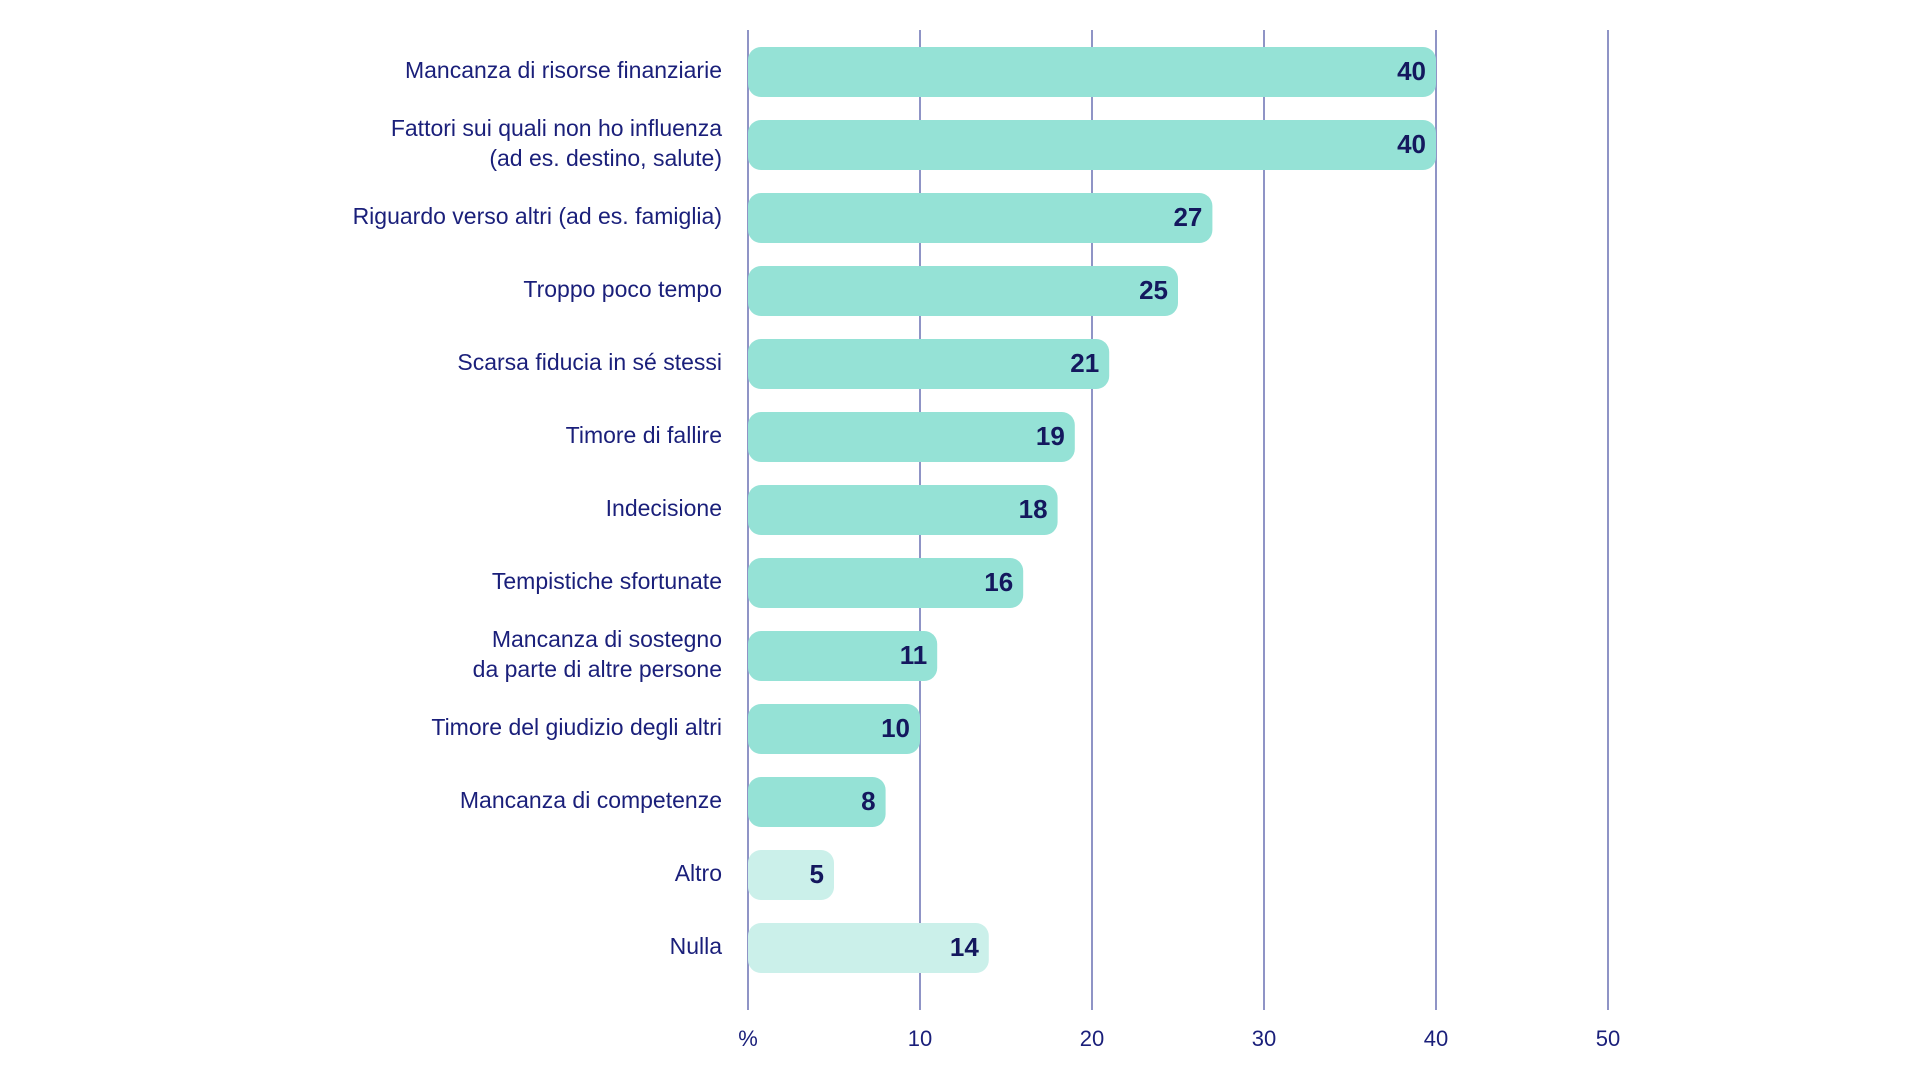  I want to click on value-label-12: 14, so click(964, 947).